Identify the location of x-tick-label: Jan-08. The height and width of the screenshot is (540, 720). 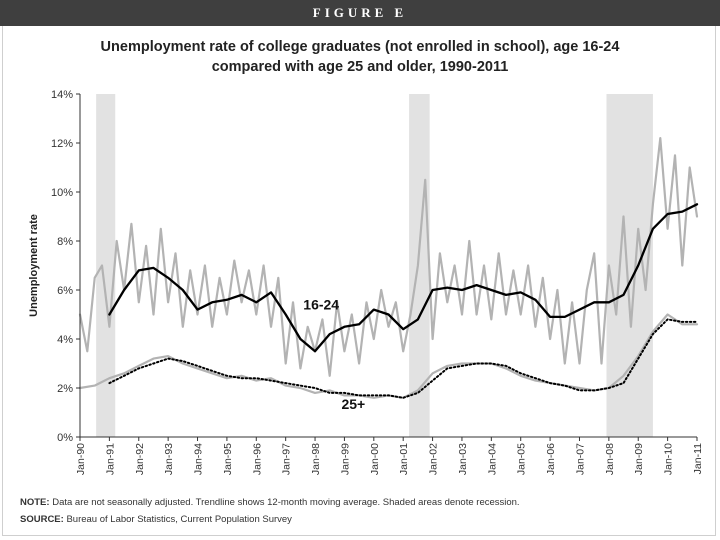
(610, 459).